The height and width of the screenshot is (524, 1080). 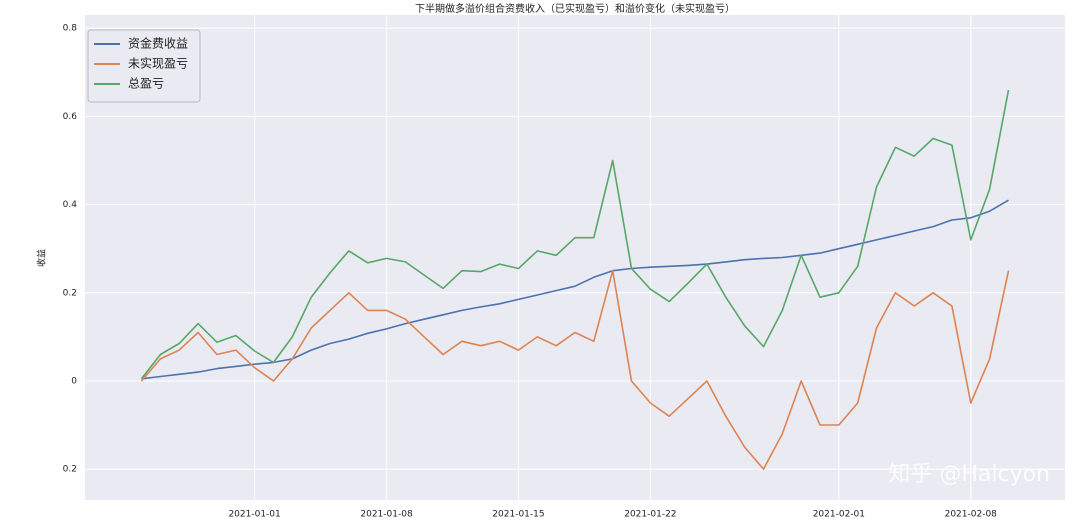 I want to click on y-axis-label: 收益, so click(x=42, y=258).